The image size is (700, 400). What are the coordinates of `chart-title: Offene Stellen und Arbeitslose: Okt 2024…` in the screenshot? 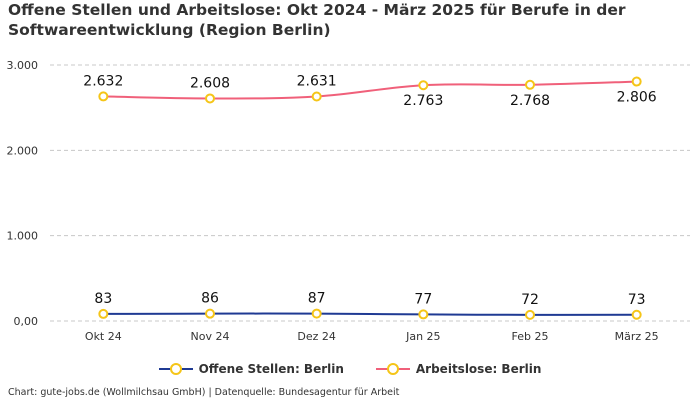 It's located at (317, 20).